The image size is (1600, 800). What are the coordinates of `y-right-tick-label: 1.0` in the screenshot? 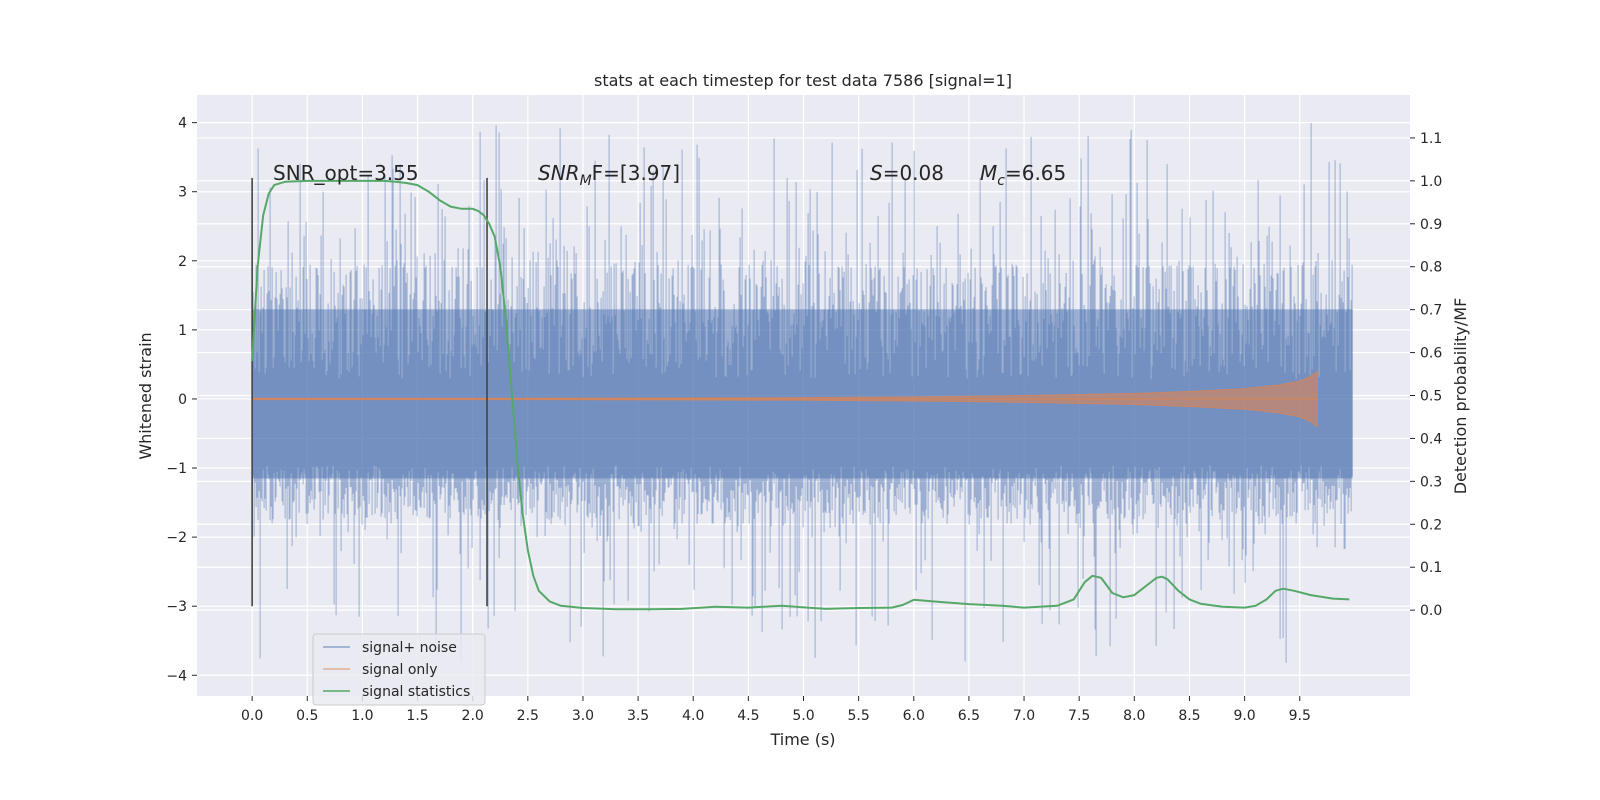 It's located at (1431, 182).